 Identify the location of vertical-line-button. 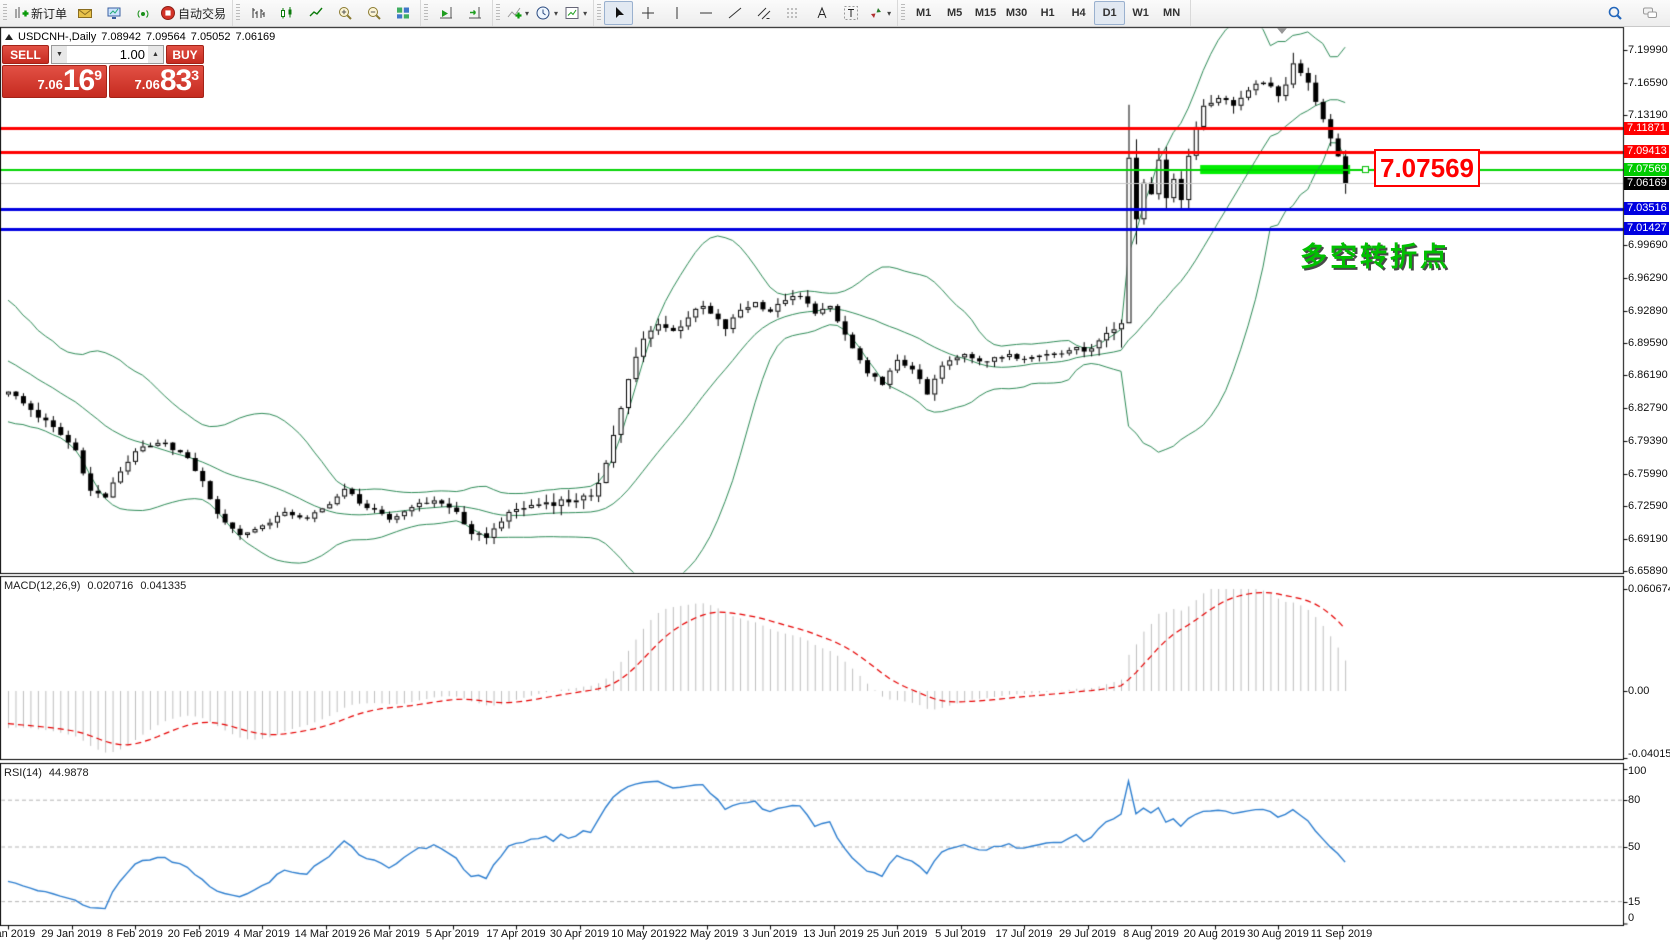
(676, 13).